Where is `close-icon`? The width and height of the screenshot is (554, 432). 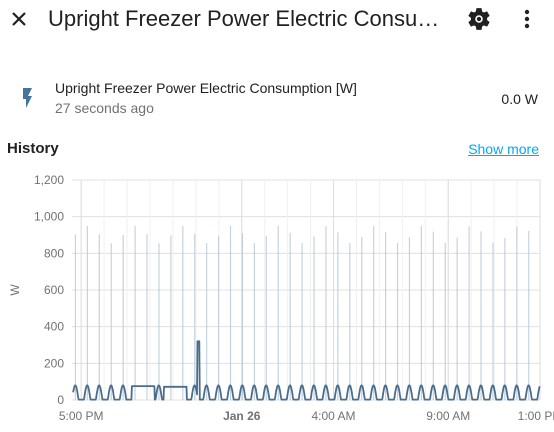
close-icon is located at coordinates (19, 19).